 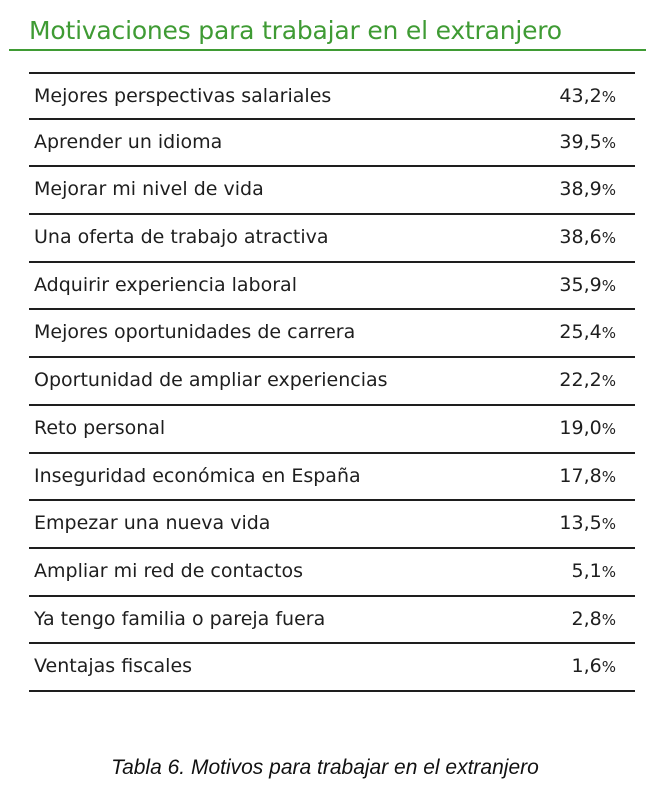 I want to click on row-value-number: 5,1, so click(x=586, y=570).